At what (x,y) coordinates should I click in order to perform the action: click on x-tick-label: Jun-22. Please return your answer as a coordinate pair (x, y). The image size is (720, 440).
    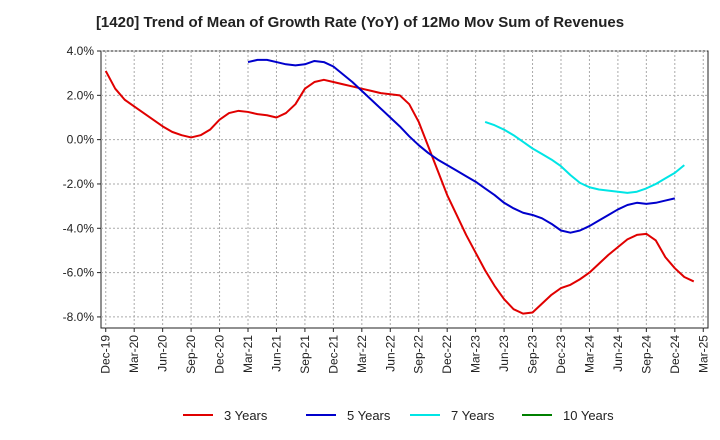
    Looking at the image, I should click on (390, 353).